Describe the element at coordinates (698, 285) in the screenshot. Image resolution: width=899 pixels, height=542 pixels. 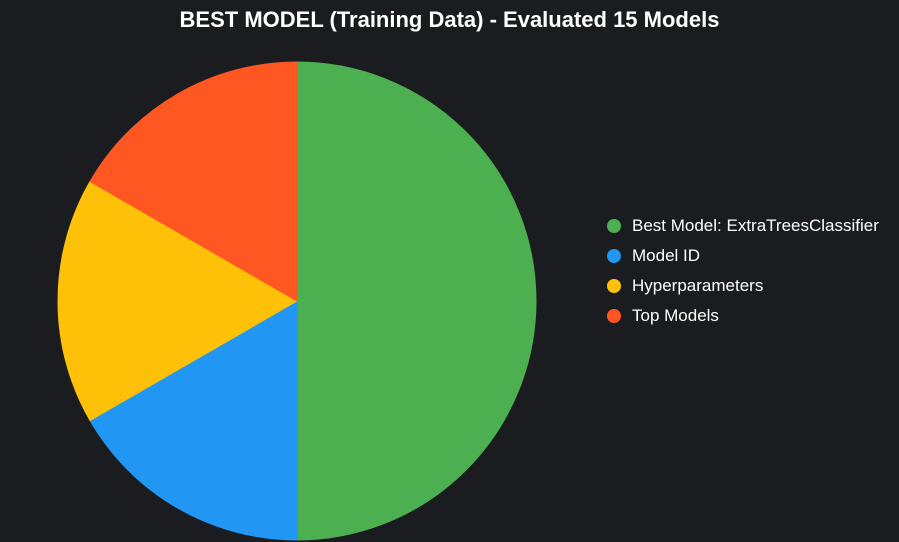
I see `legend-label: Hyperparameters` at that location.